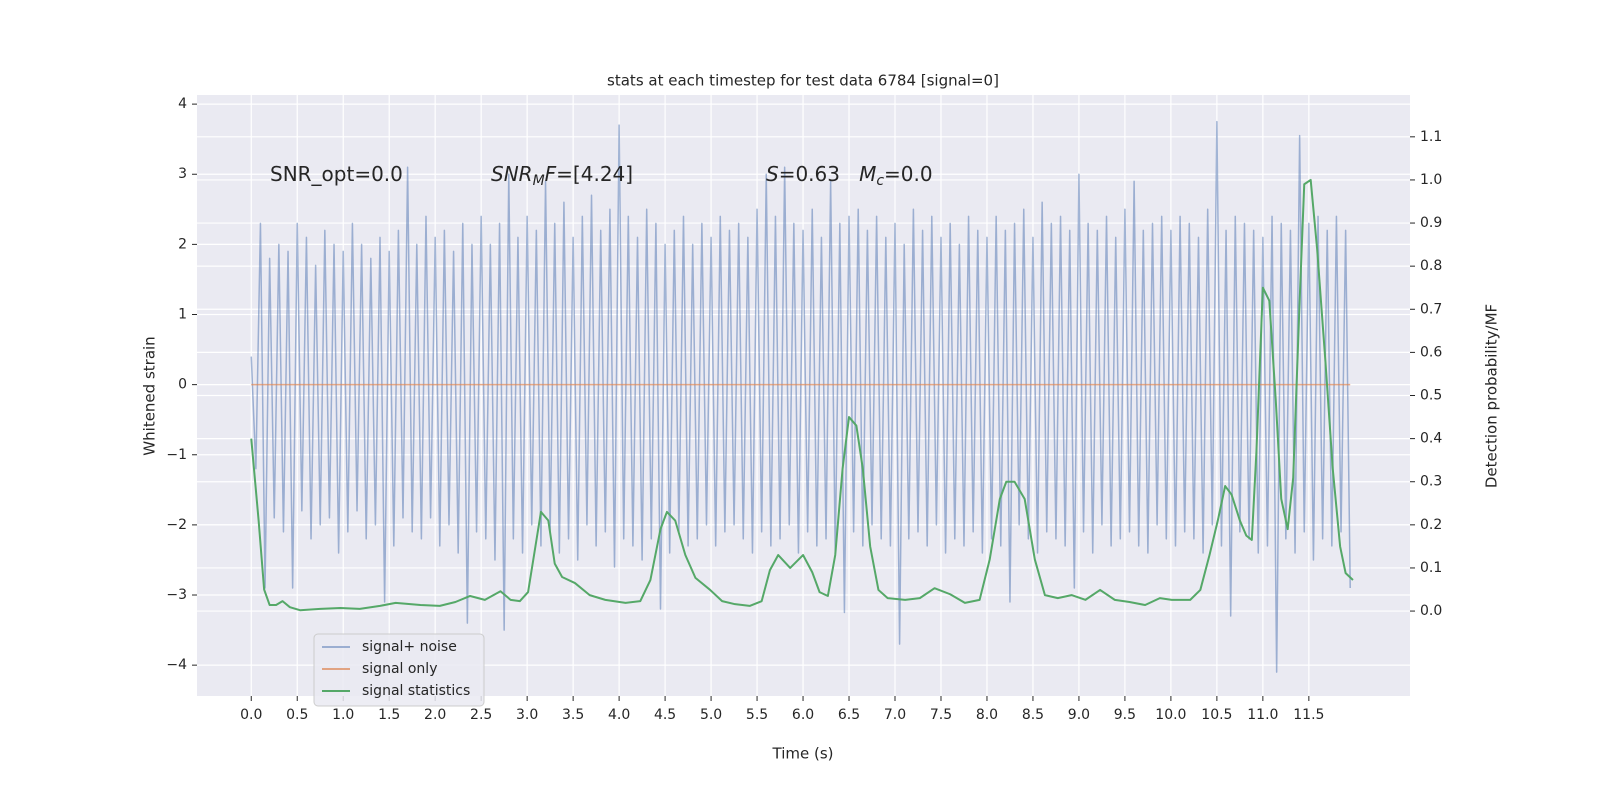 This screenshot has width=1600, height=800. Describe the element at coordinates (1431, 439) in the screenshot. I see `y2-tick-label: 0.4` at that location.